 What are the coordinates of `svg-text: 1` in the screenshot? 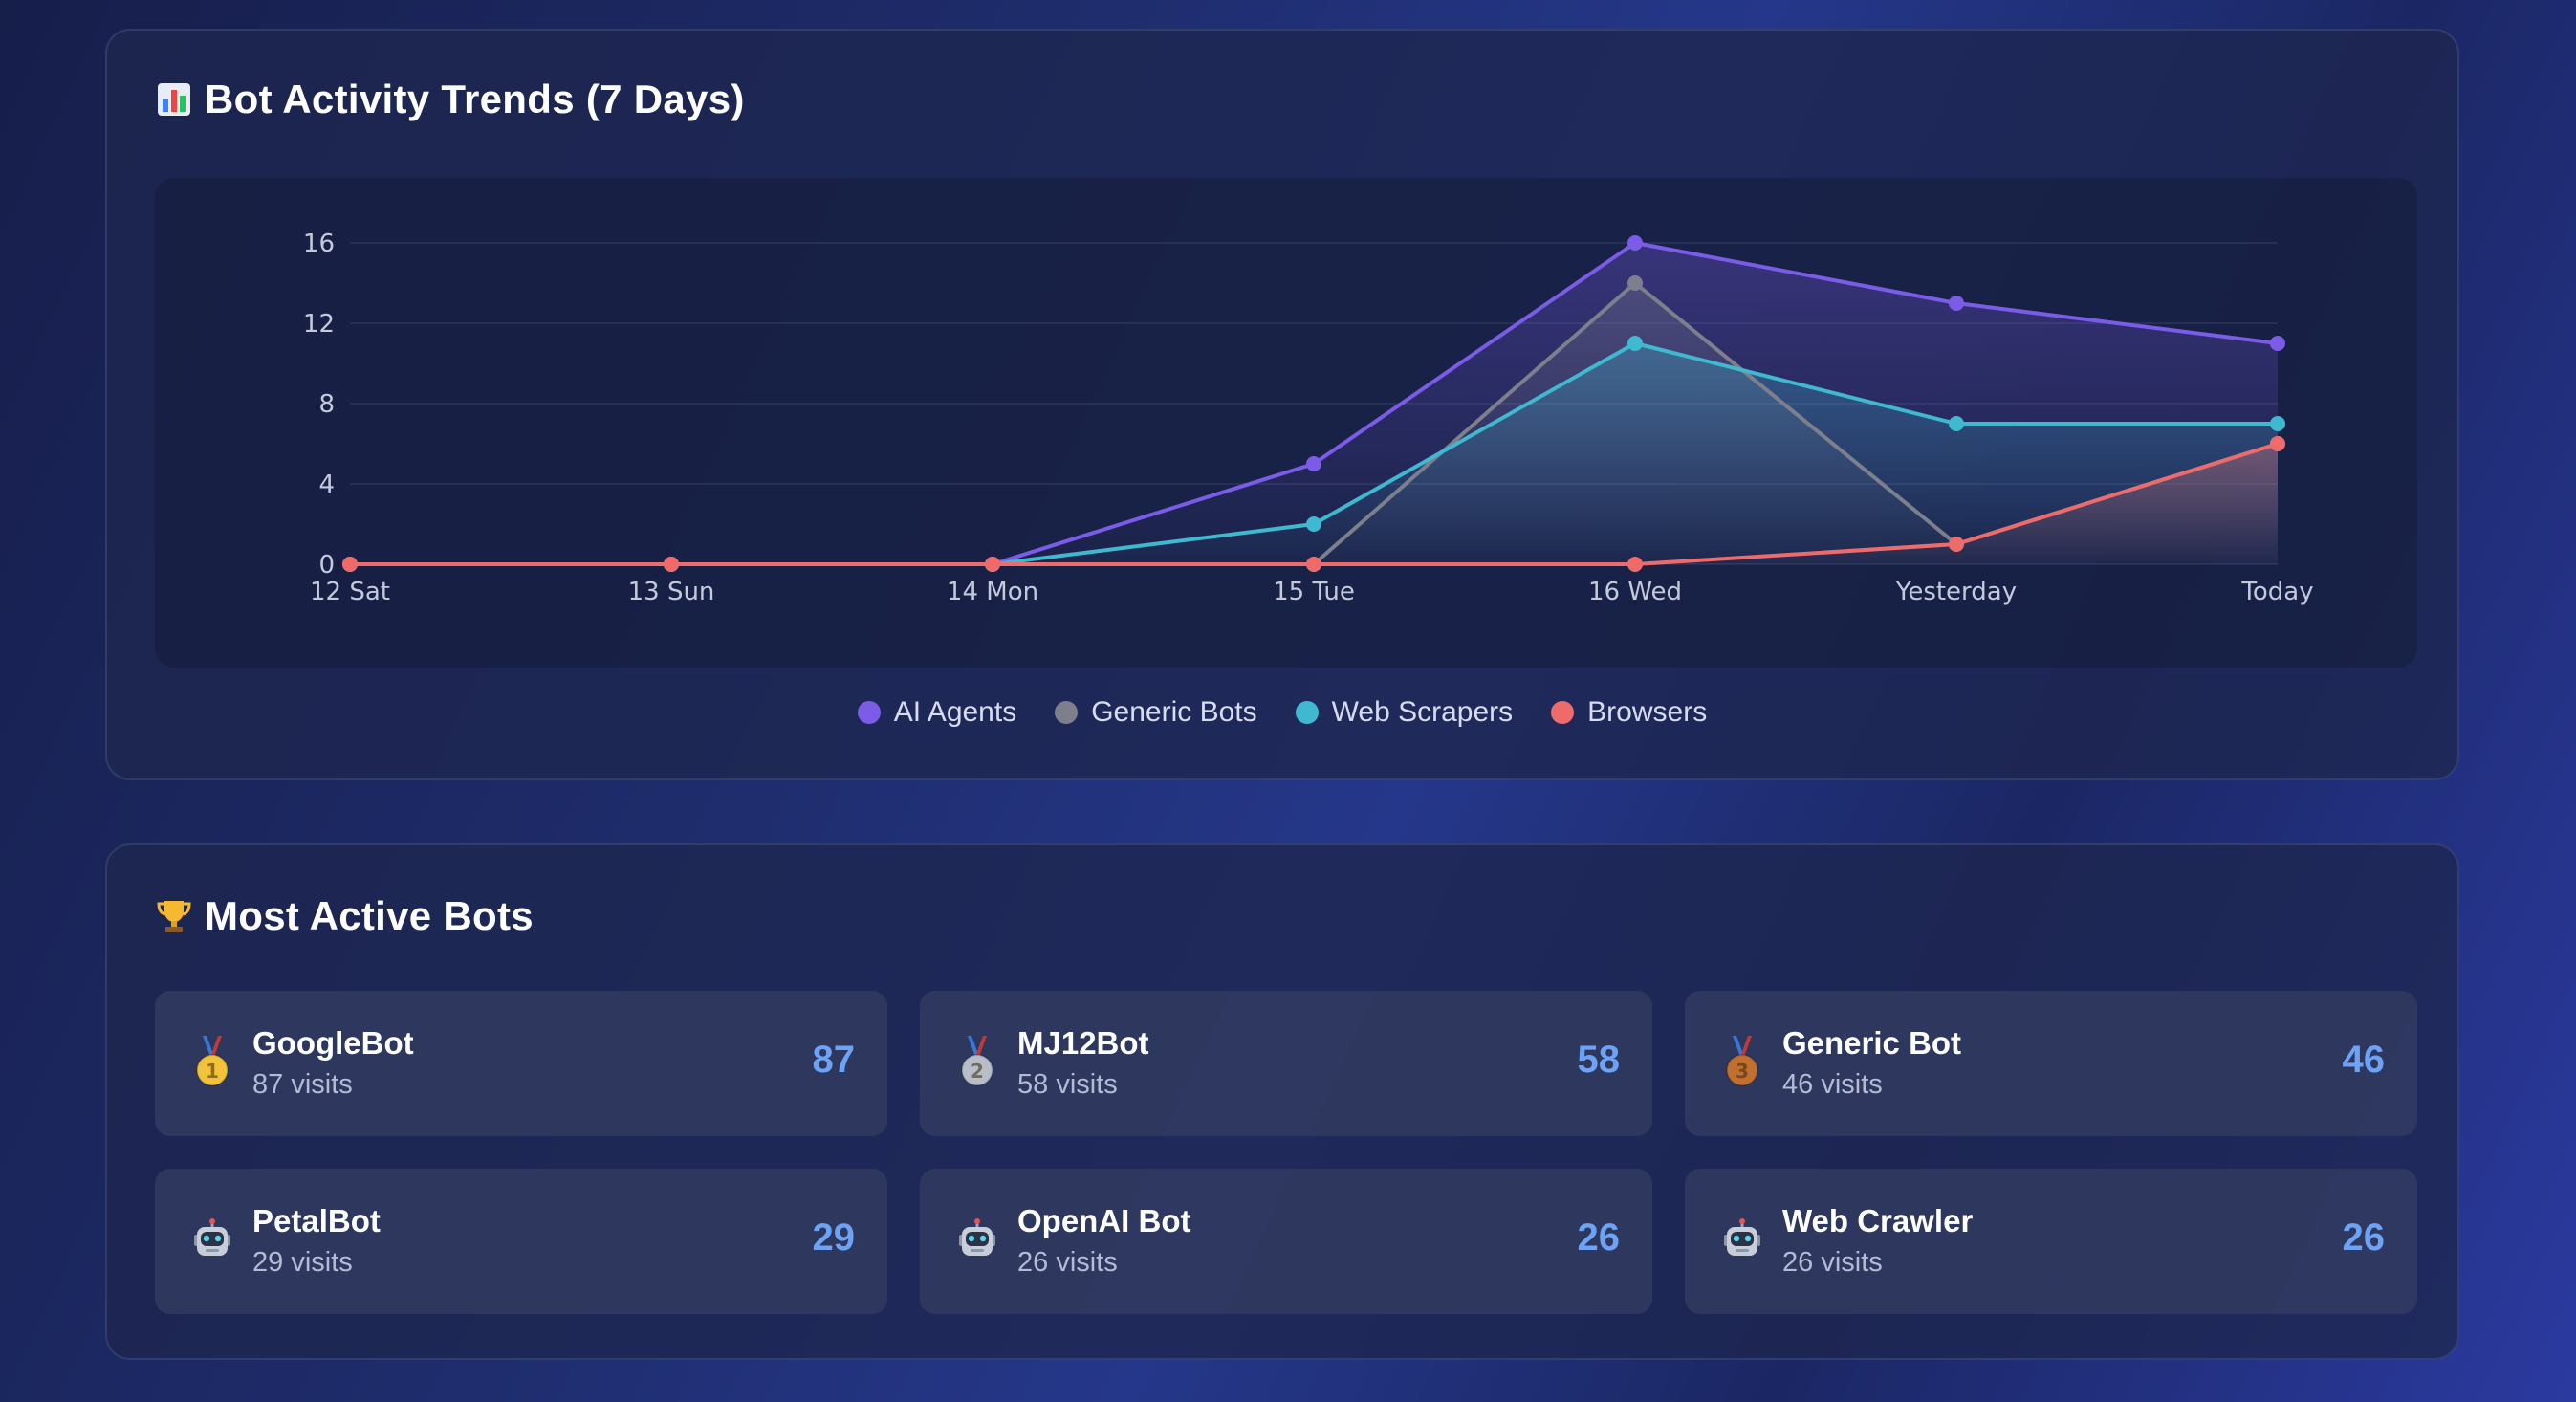 It's located at (212, 1071).